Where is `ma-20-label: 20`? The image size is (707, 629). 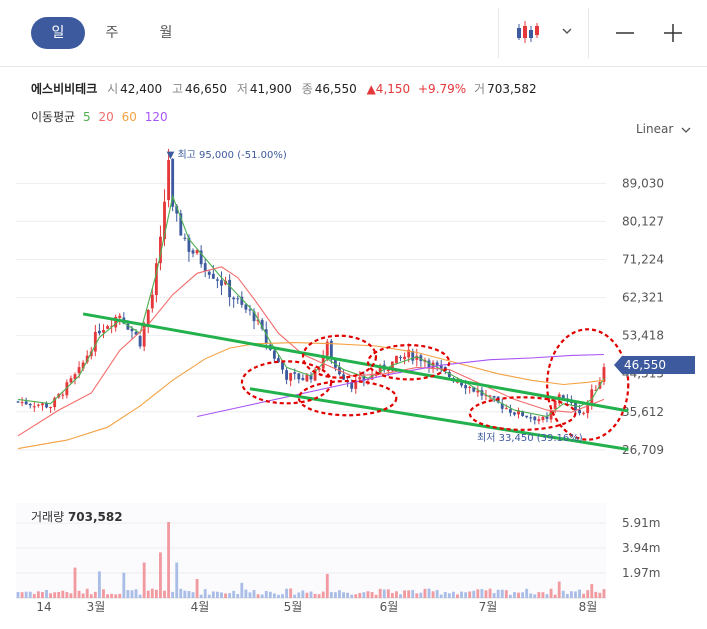
ma-20-label: 20 is located at coordinates (106, 117).